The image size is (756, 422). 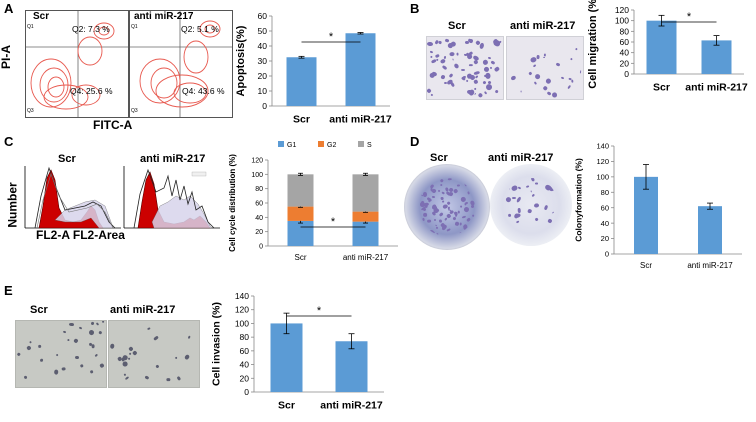 I want to click on y-tick-label: 140, so click(x=242, y=296).